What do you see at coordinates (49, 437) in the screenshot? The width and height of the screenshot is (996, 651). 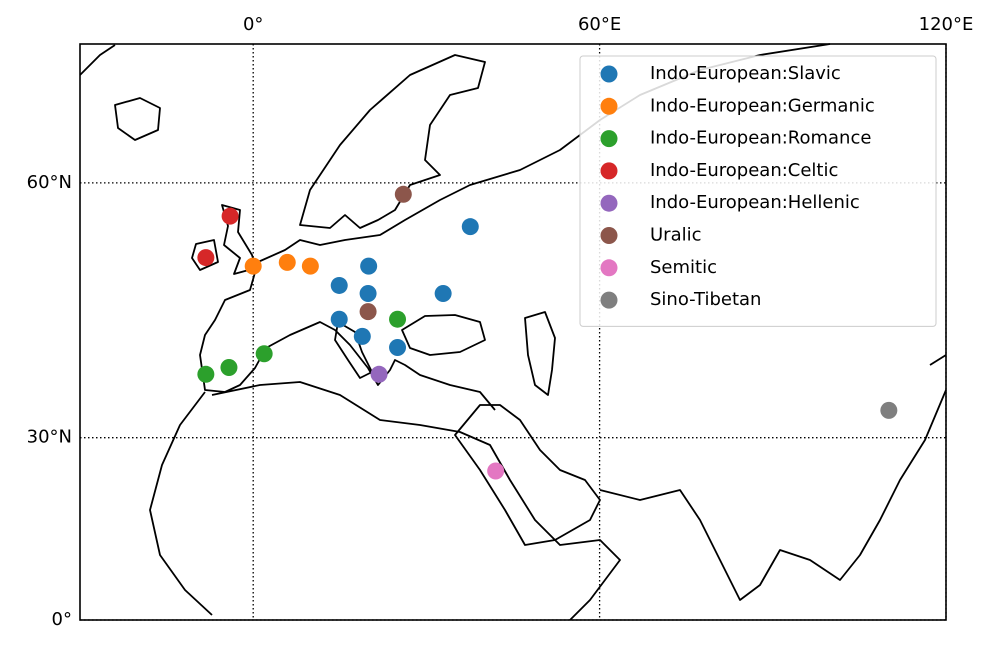 I see `y-tick-label: 30°N` at bounding box center [49, 437].